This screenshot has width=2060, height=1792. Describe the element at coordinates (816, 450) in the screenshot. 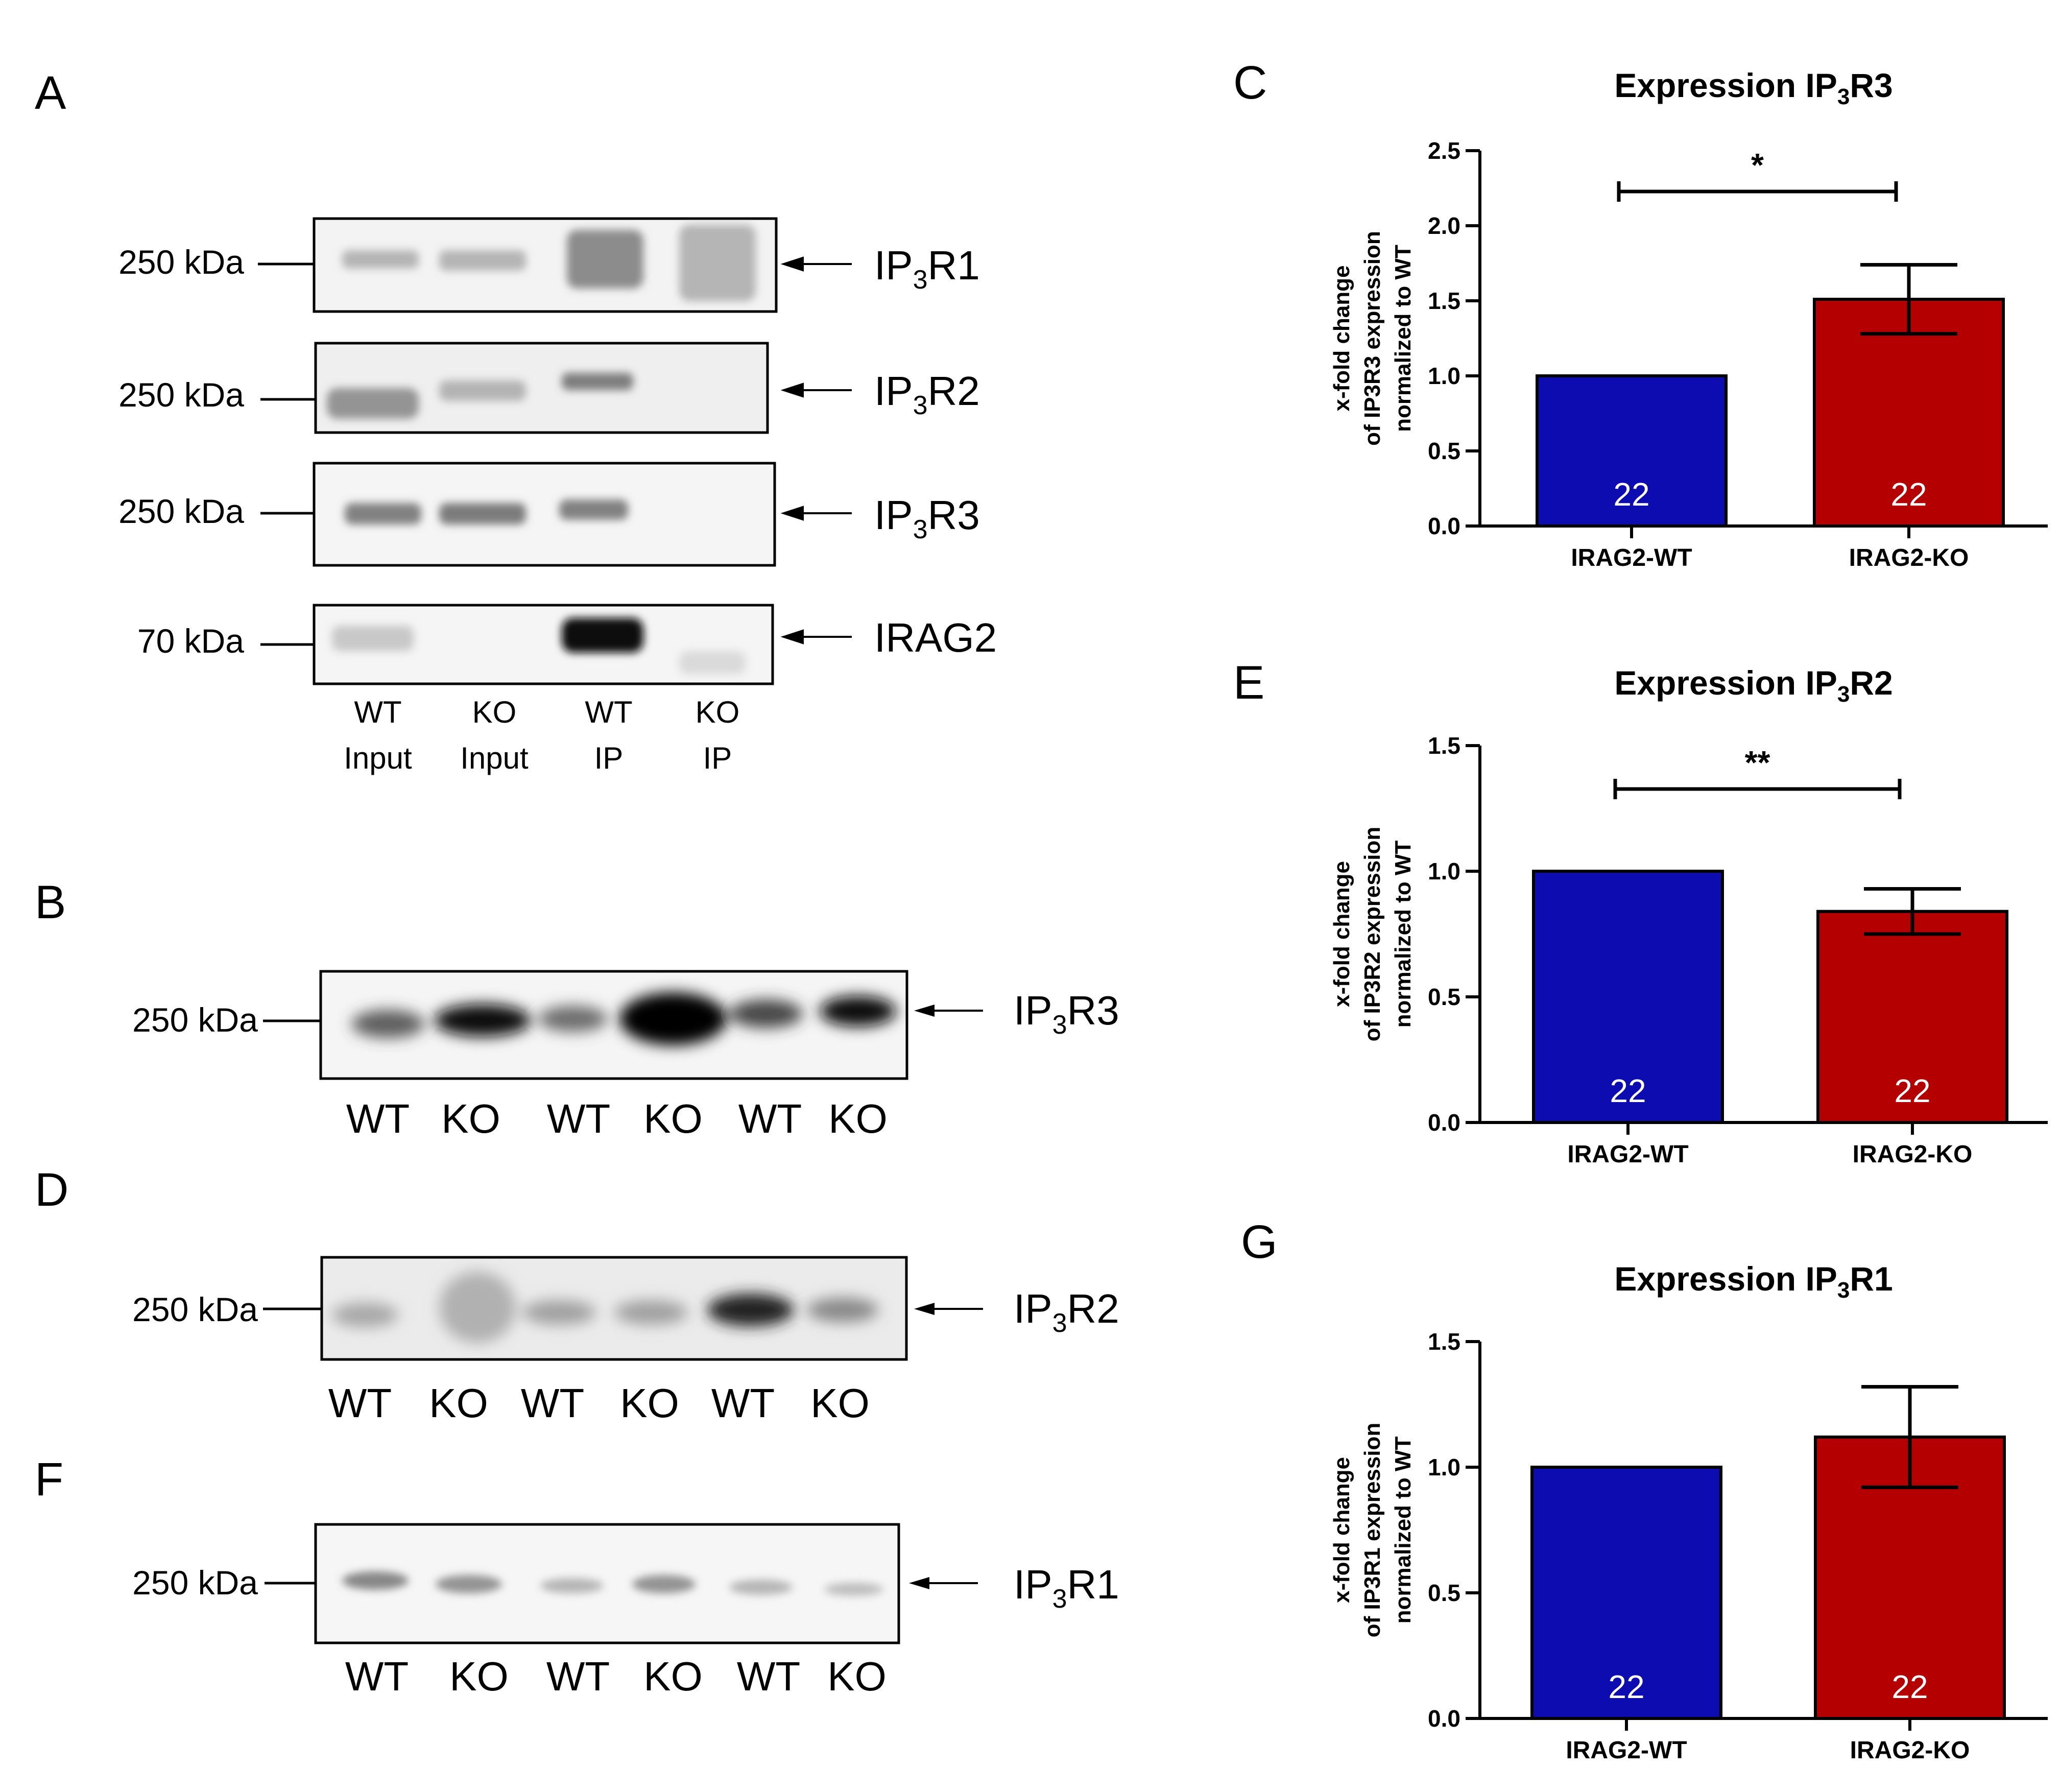

I see `target-arrows` at that location.